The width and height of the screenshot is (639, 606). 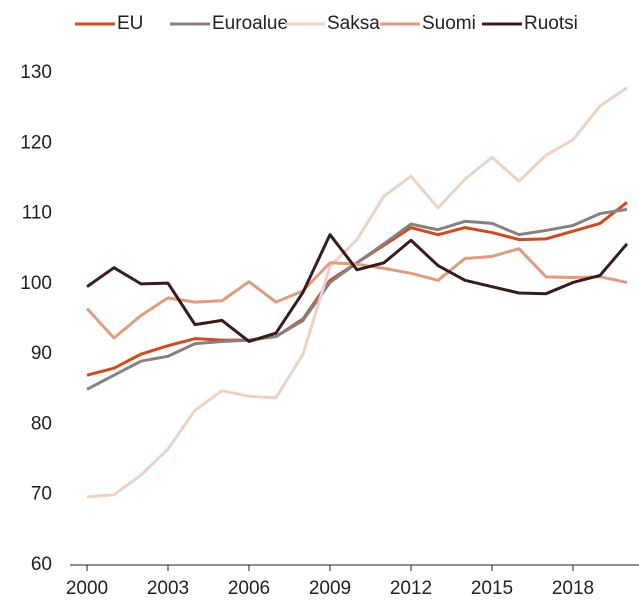 What do you see at coordinates (330, 588) in the screenshot?
I see `x-tick-label: 2009` at bounding box center [330, 588].